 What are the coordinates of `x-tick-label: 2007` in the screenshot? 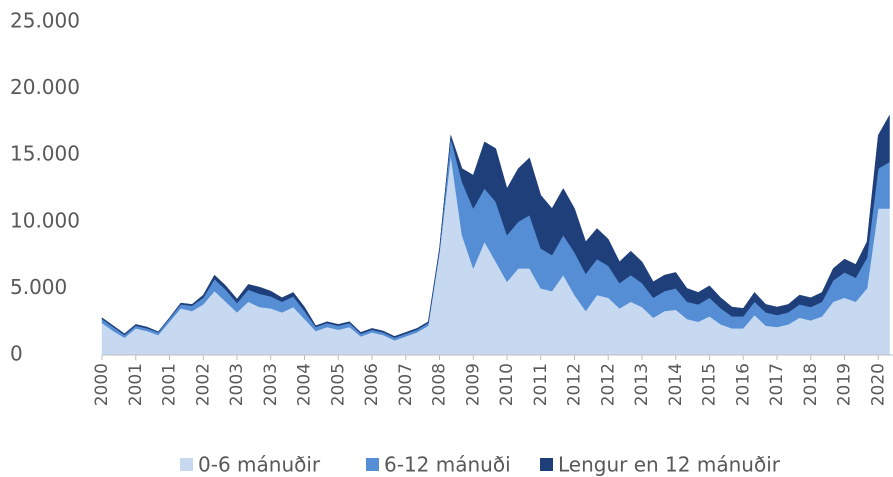 It's located at (406, 384).